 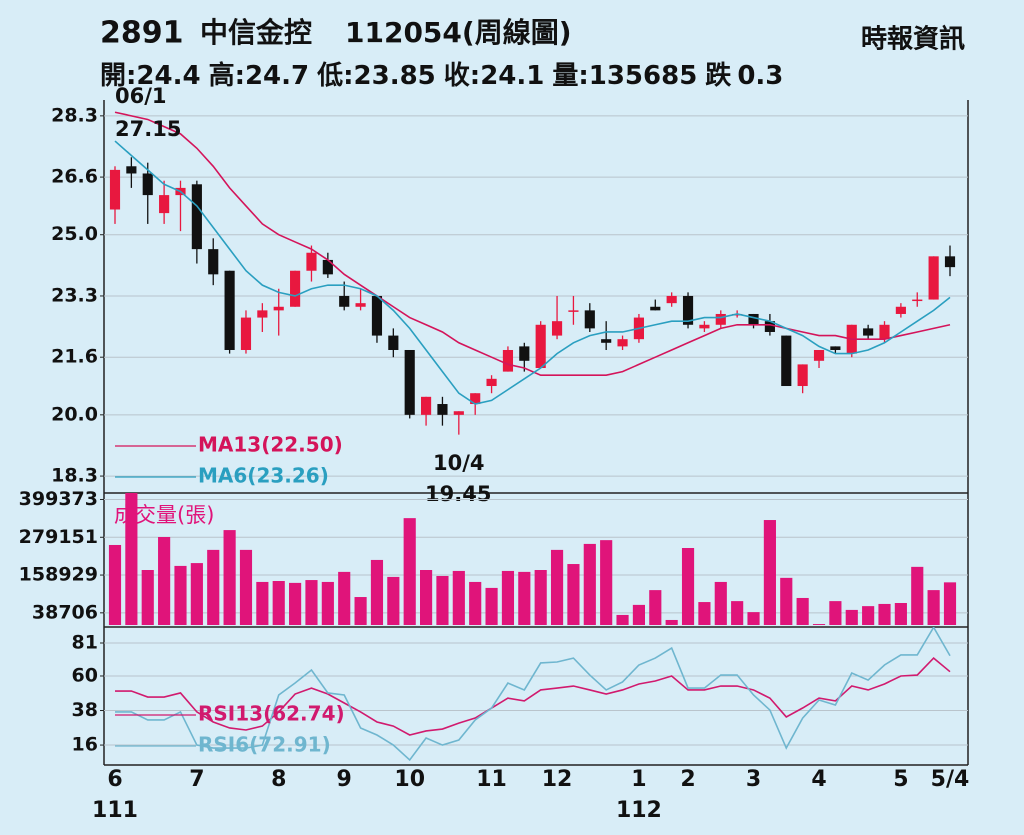 What do you see at coordinates (115, 810) in the screenshot?
I see `x-year-label: 111` at bounding box center [115, 810].